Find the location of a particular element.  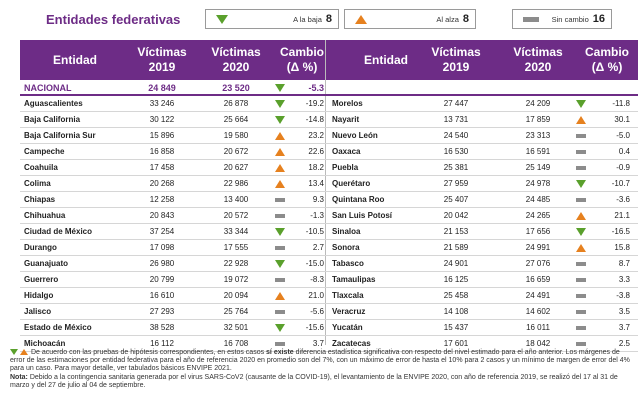

victims-2019-left: 38 528 is located at coordinates (162, 327).